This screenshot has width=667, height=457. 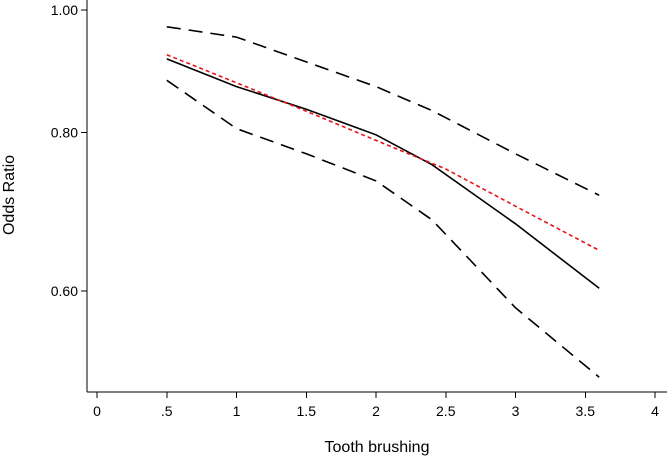 What do you see at coordinates (307, 411) in the screenshot?
I see `x-tick-label: 1.5` at bounding box center [307, 411].